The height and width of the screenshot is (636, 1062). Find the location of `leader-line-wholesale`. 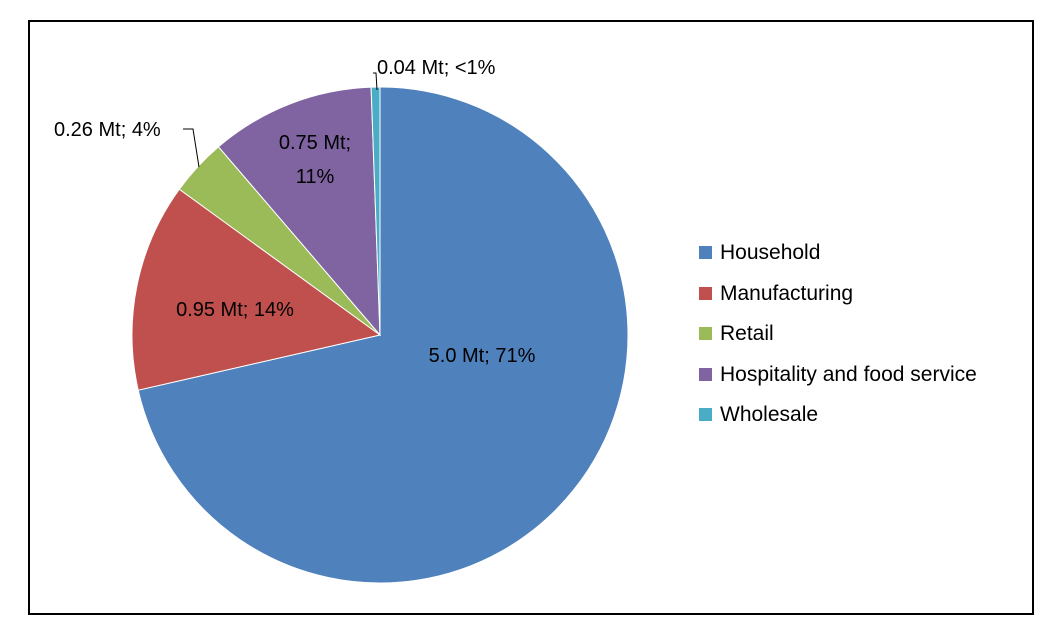

leader-line-wholesale is located at coordinates (375, 81).